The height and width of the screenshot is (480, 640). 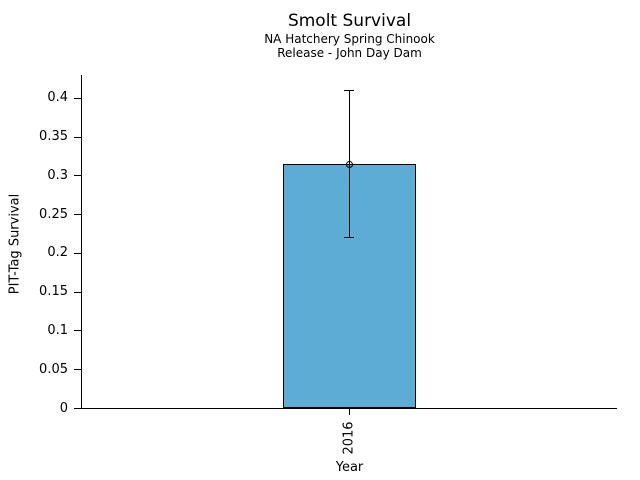 What do you see at coordinates (349, 438) in the screenshot?
I see `x-tick-label: 2016` at bounding box center [349, 438].